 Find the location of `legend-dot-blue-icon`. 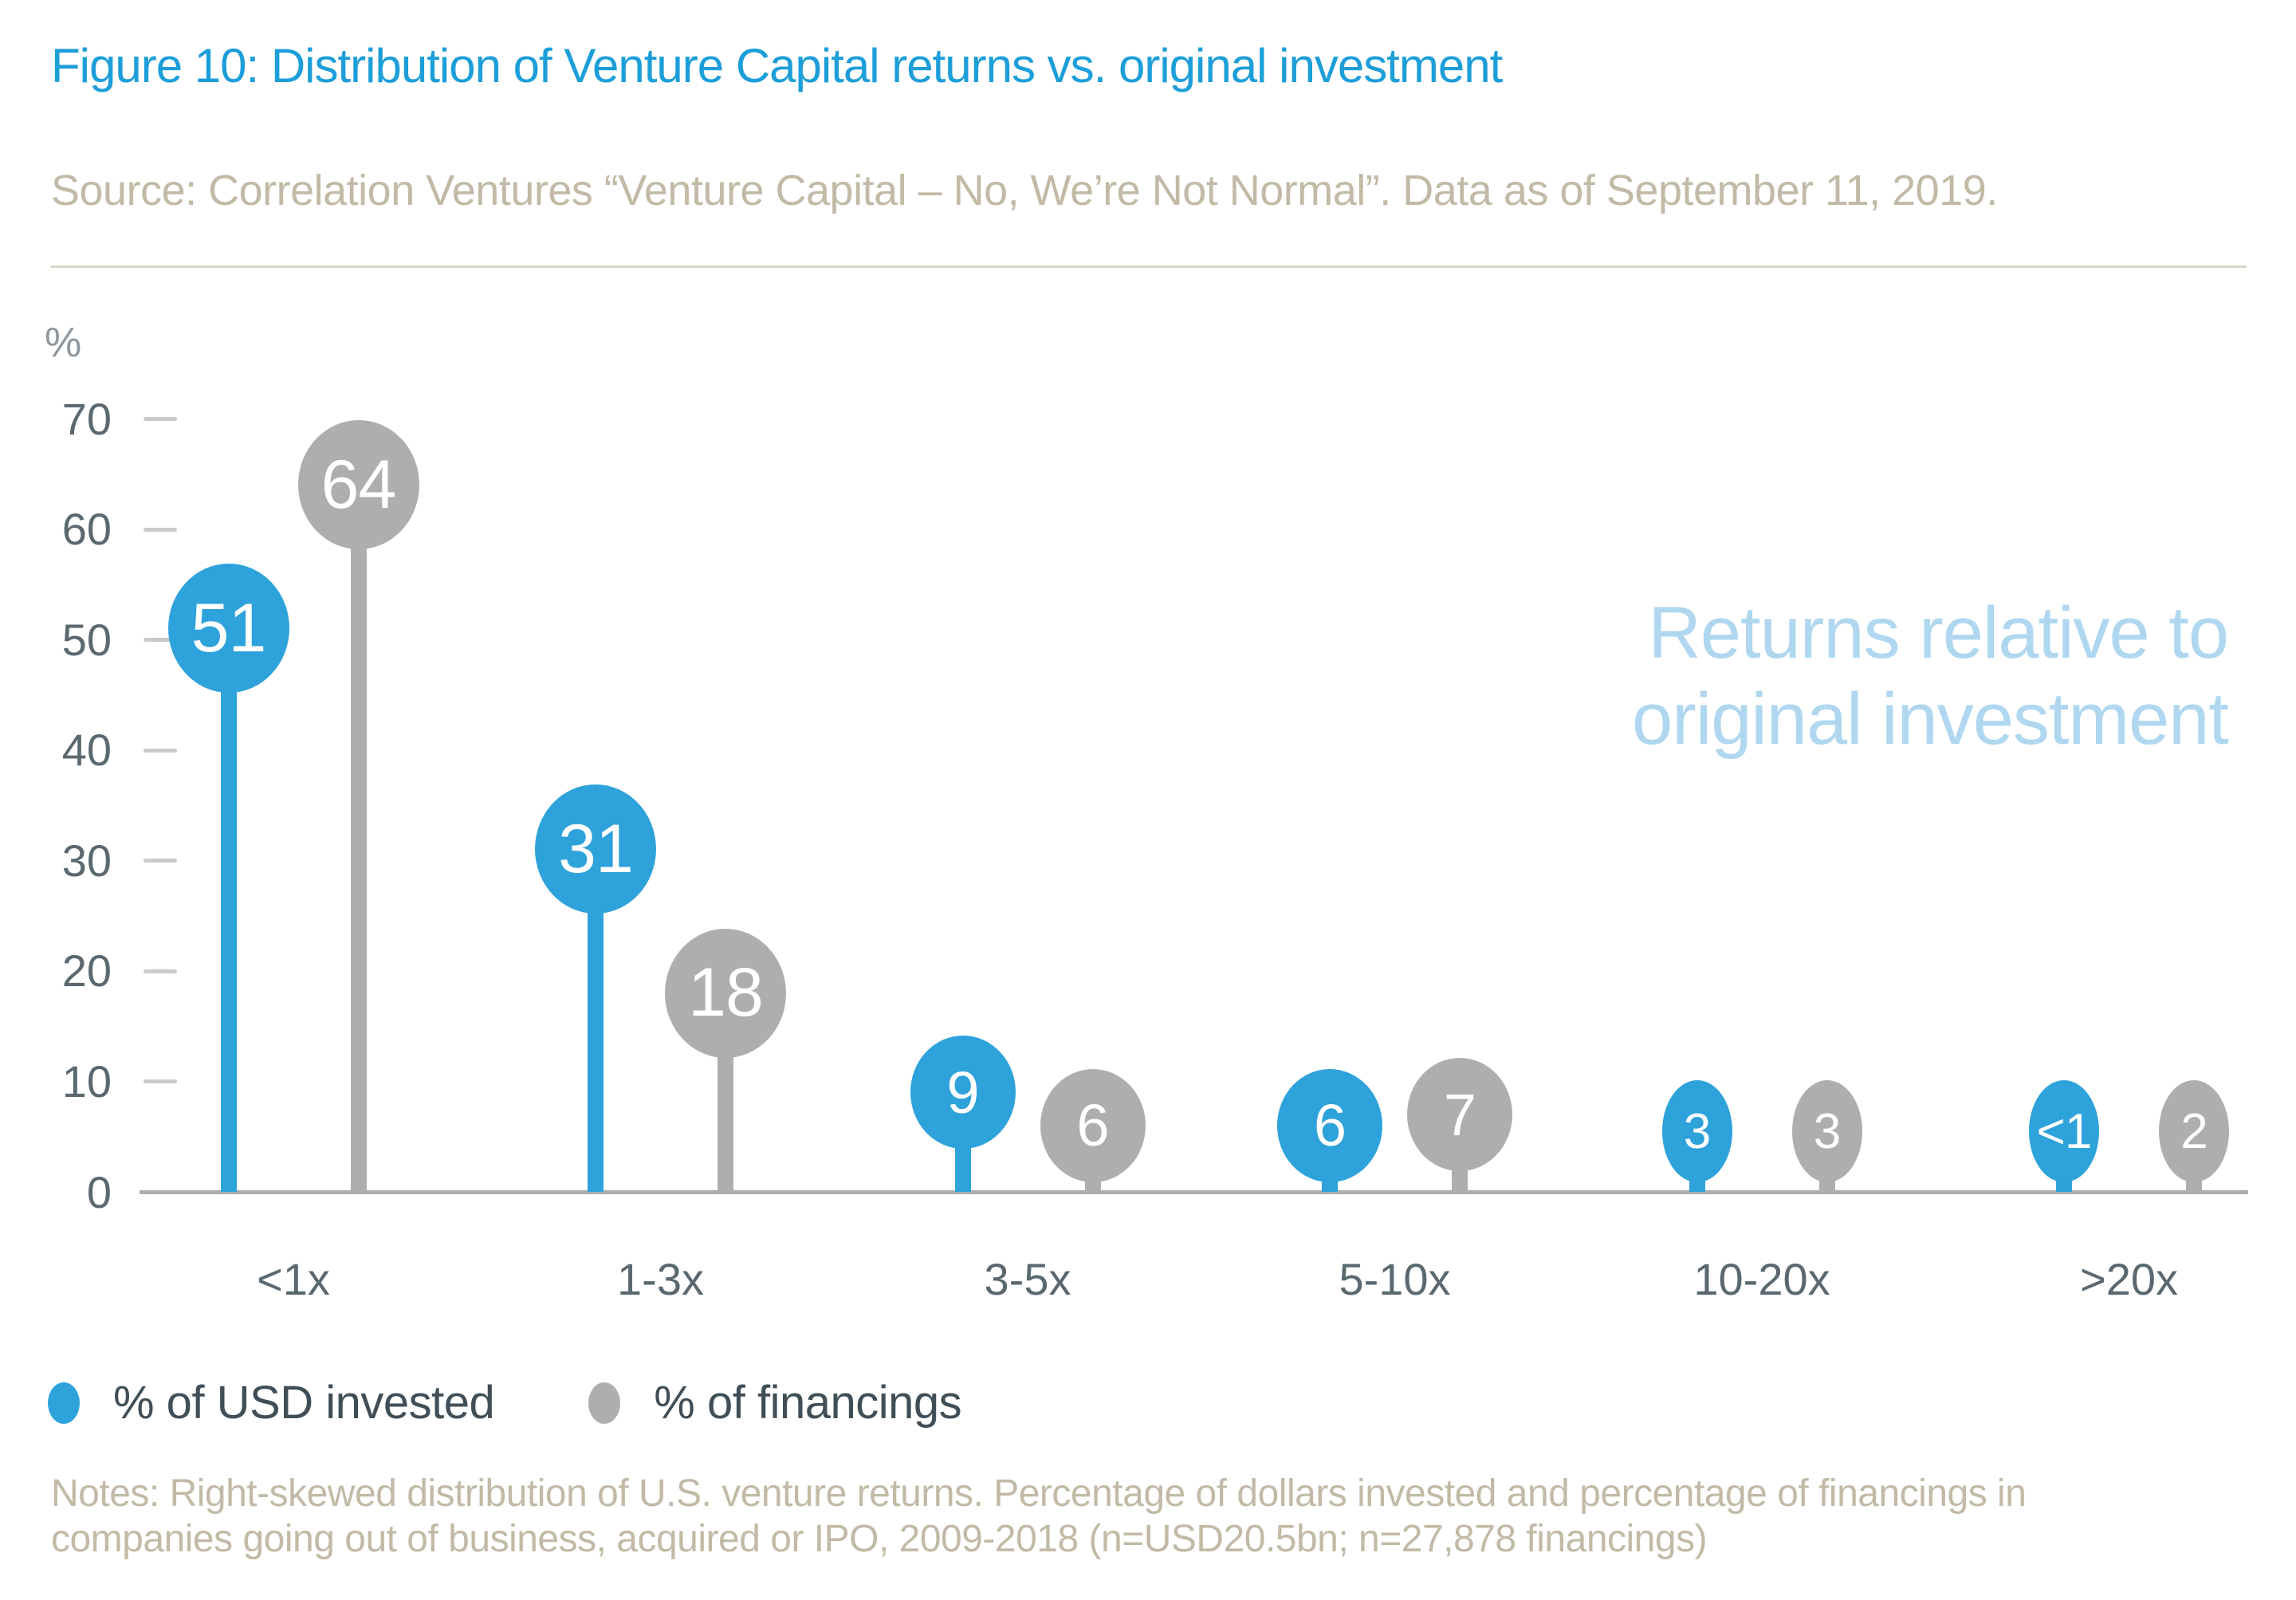

legend-dot-blue-icon is located at coordinates (64, 1403).